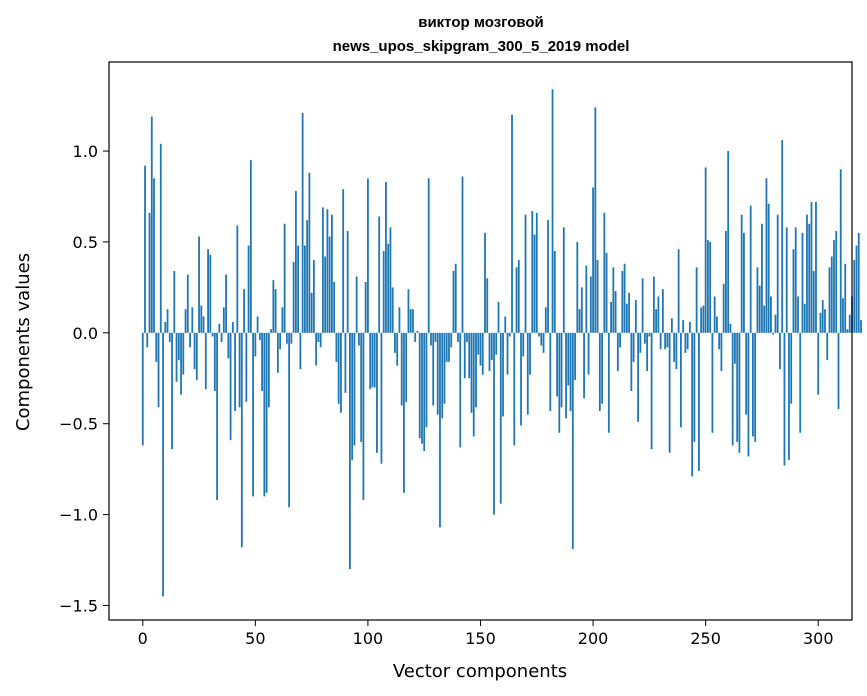 Image resolution: width=867 pixels, height=696 pixels. I want to click on y-tick-label: −1.5, so click(78, 605).